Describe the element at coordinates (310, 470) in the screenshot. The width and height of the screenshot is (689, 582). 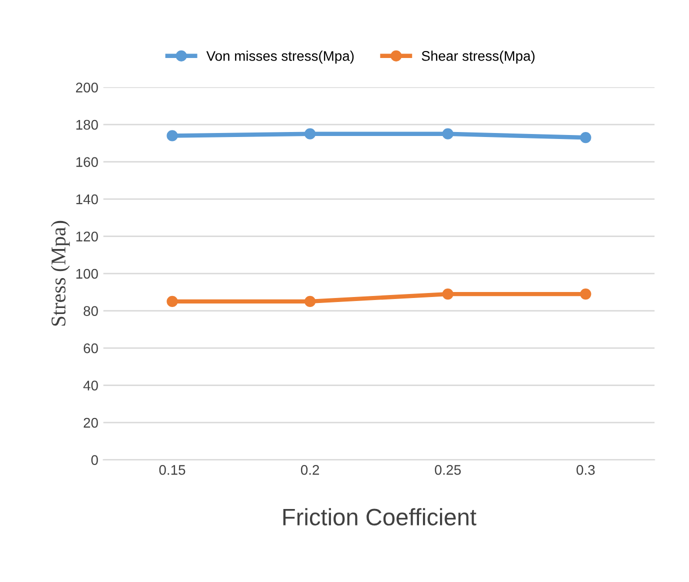
I see `x-tick-label: 0.2` at that location.